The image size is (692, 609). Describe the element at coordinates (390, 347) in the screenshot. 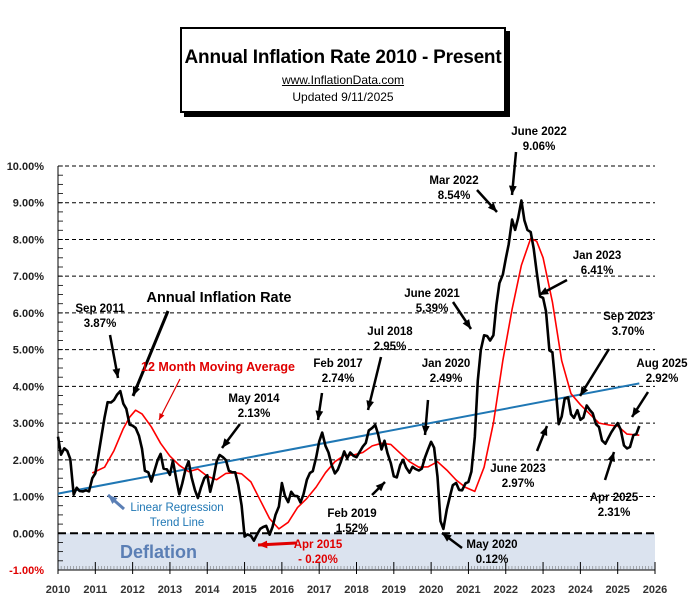

I see `annotation-label: 2.95%` at that location.